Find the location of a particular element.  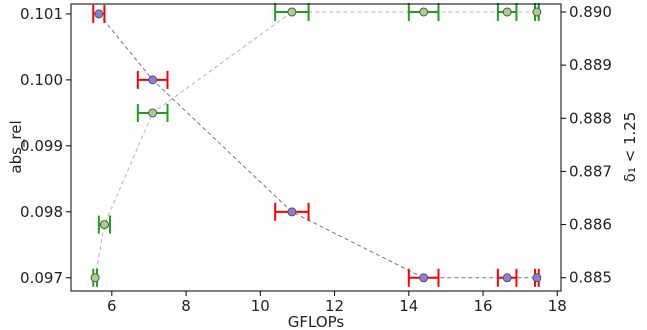

y-right-tick-label: 0.888 is located at coordinates (590, 118).